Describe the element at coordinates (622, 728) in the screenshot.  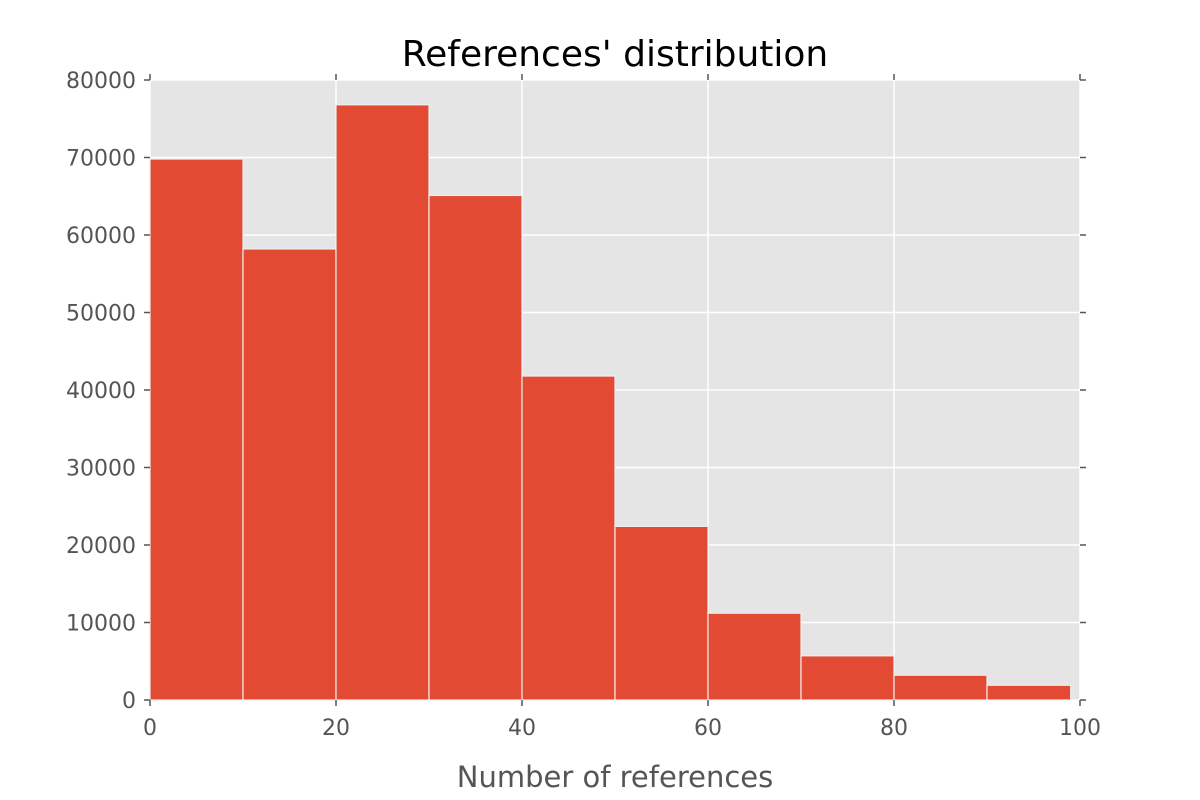
I see `x-tick-labels: 0 20 40 60 80 100` at that location.